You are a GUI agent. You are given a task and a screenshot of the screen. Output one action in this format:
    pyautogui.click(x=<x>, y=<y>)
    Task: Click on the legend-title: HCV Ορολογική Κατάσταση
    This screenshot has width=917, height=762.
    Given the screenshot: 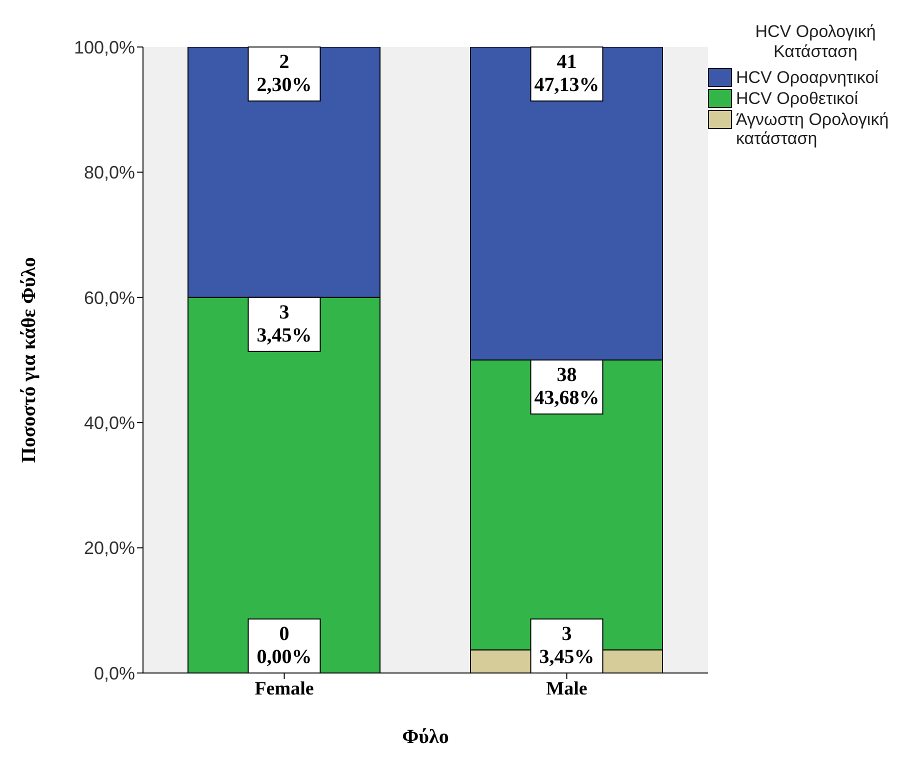 What is the action you would take?
    pyautogui.click(x=815, y=42)
    